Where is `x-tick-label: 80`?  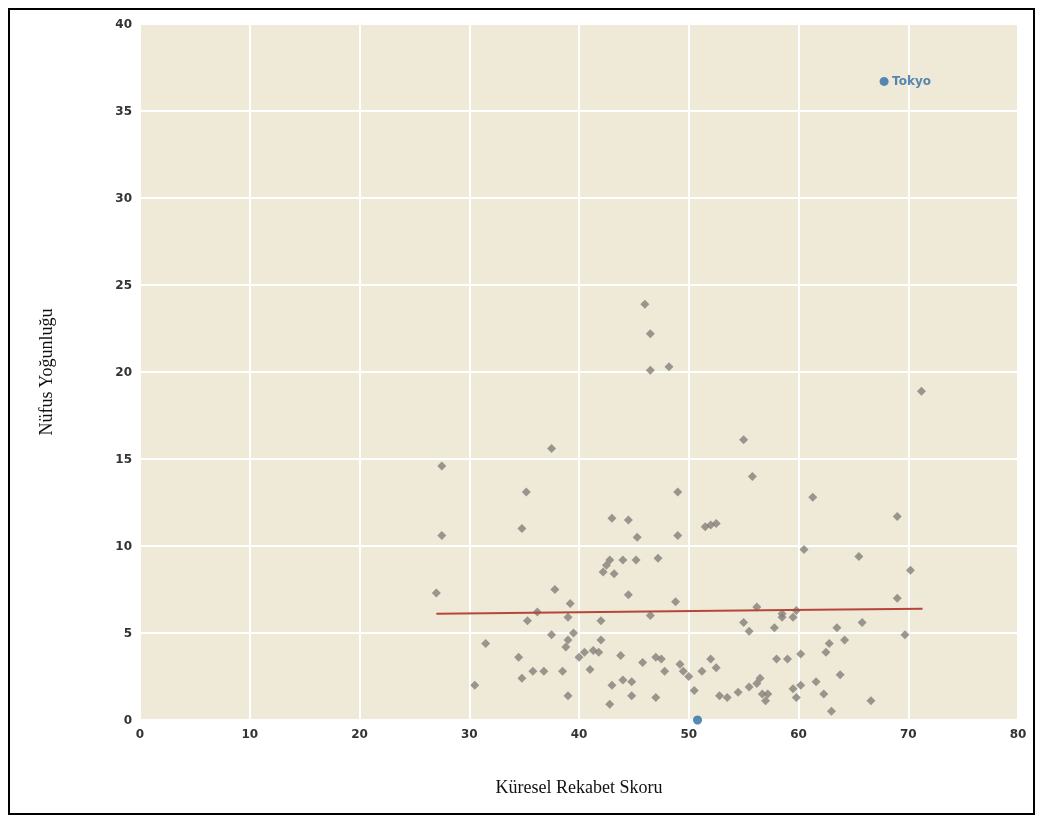
x-tick-label: 80 is located at coordinates (1018, 734).